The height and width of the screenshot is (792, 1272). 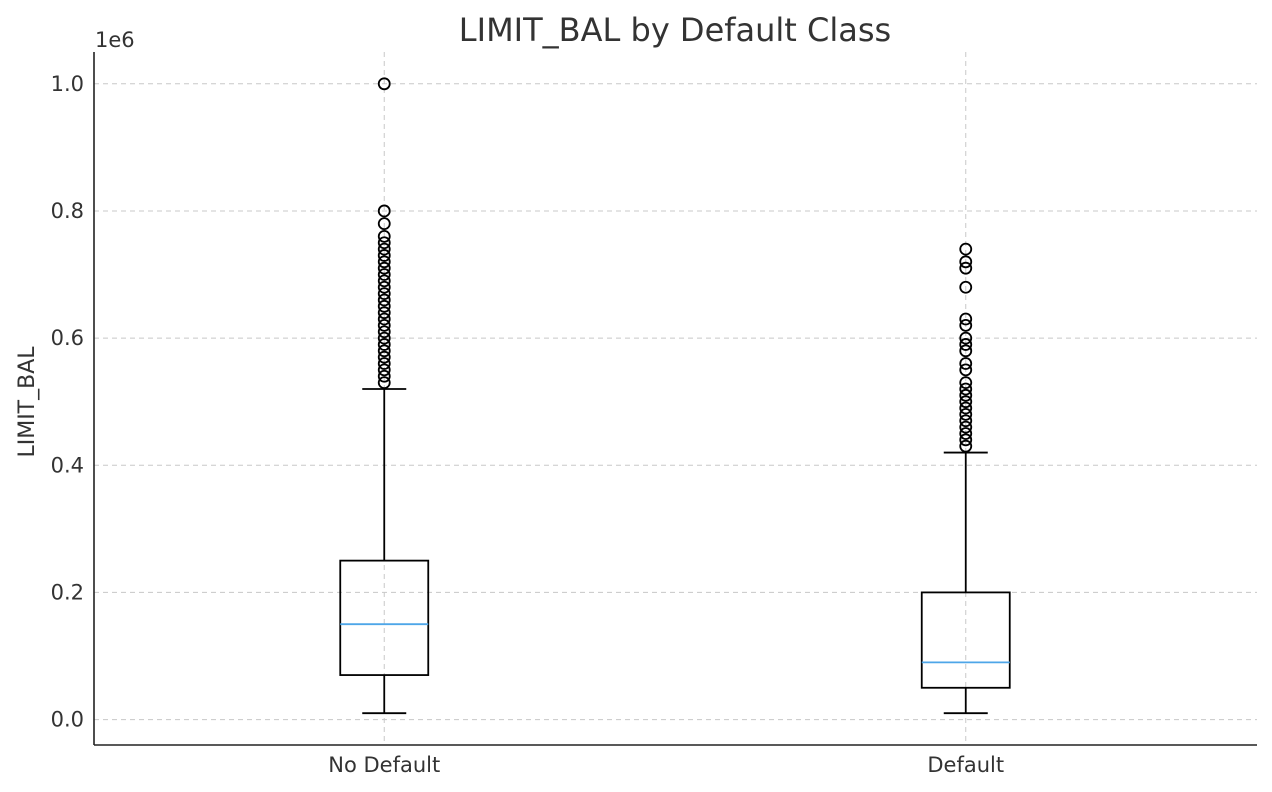 What do you see at coordinates (27, 402) in the screenshot?
I see `y-axis-label: LIMIT_BAL` at bounding box center [27, 402].